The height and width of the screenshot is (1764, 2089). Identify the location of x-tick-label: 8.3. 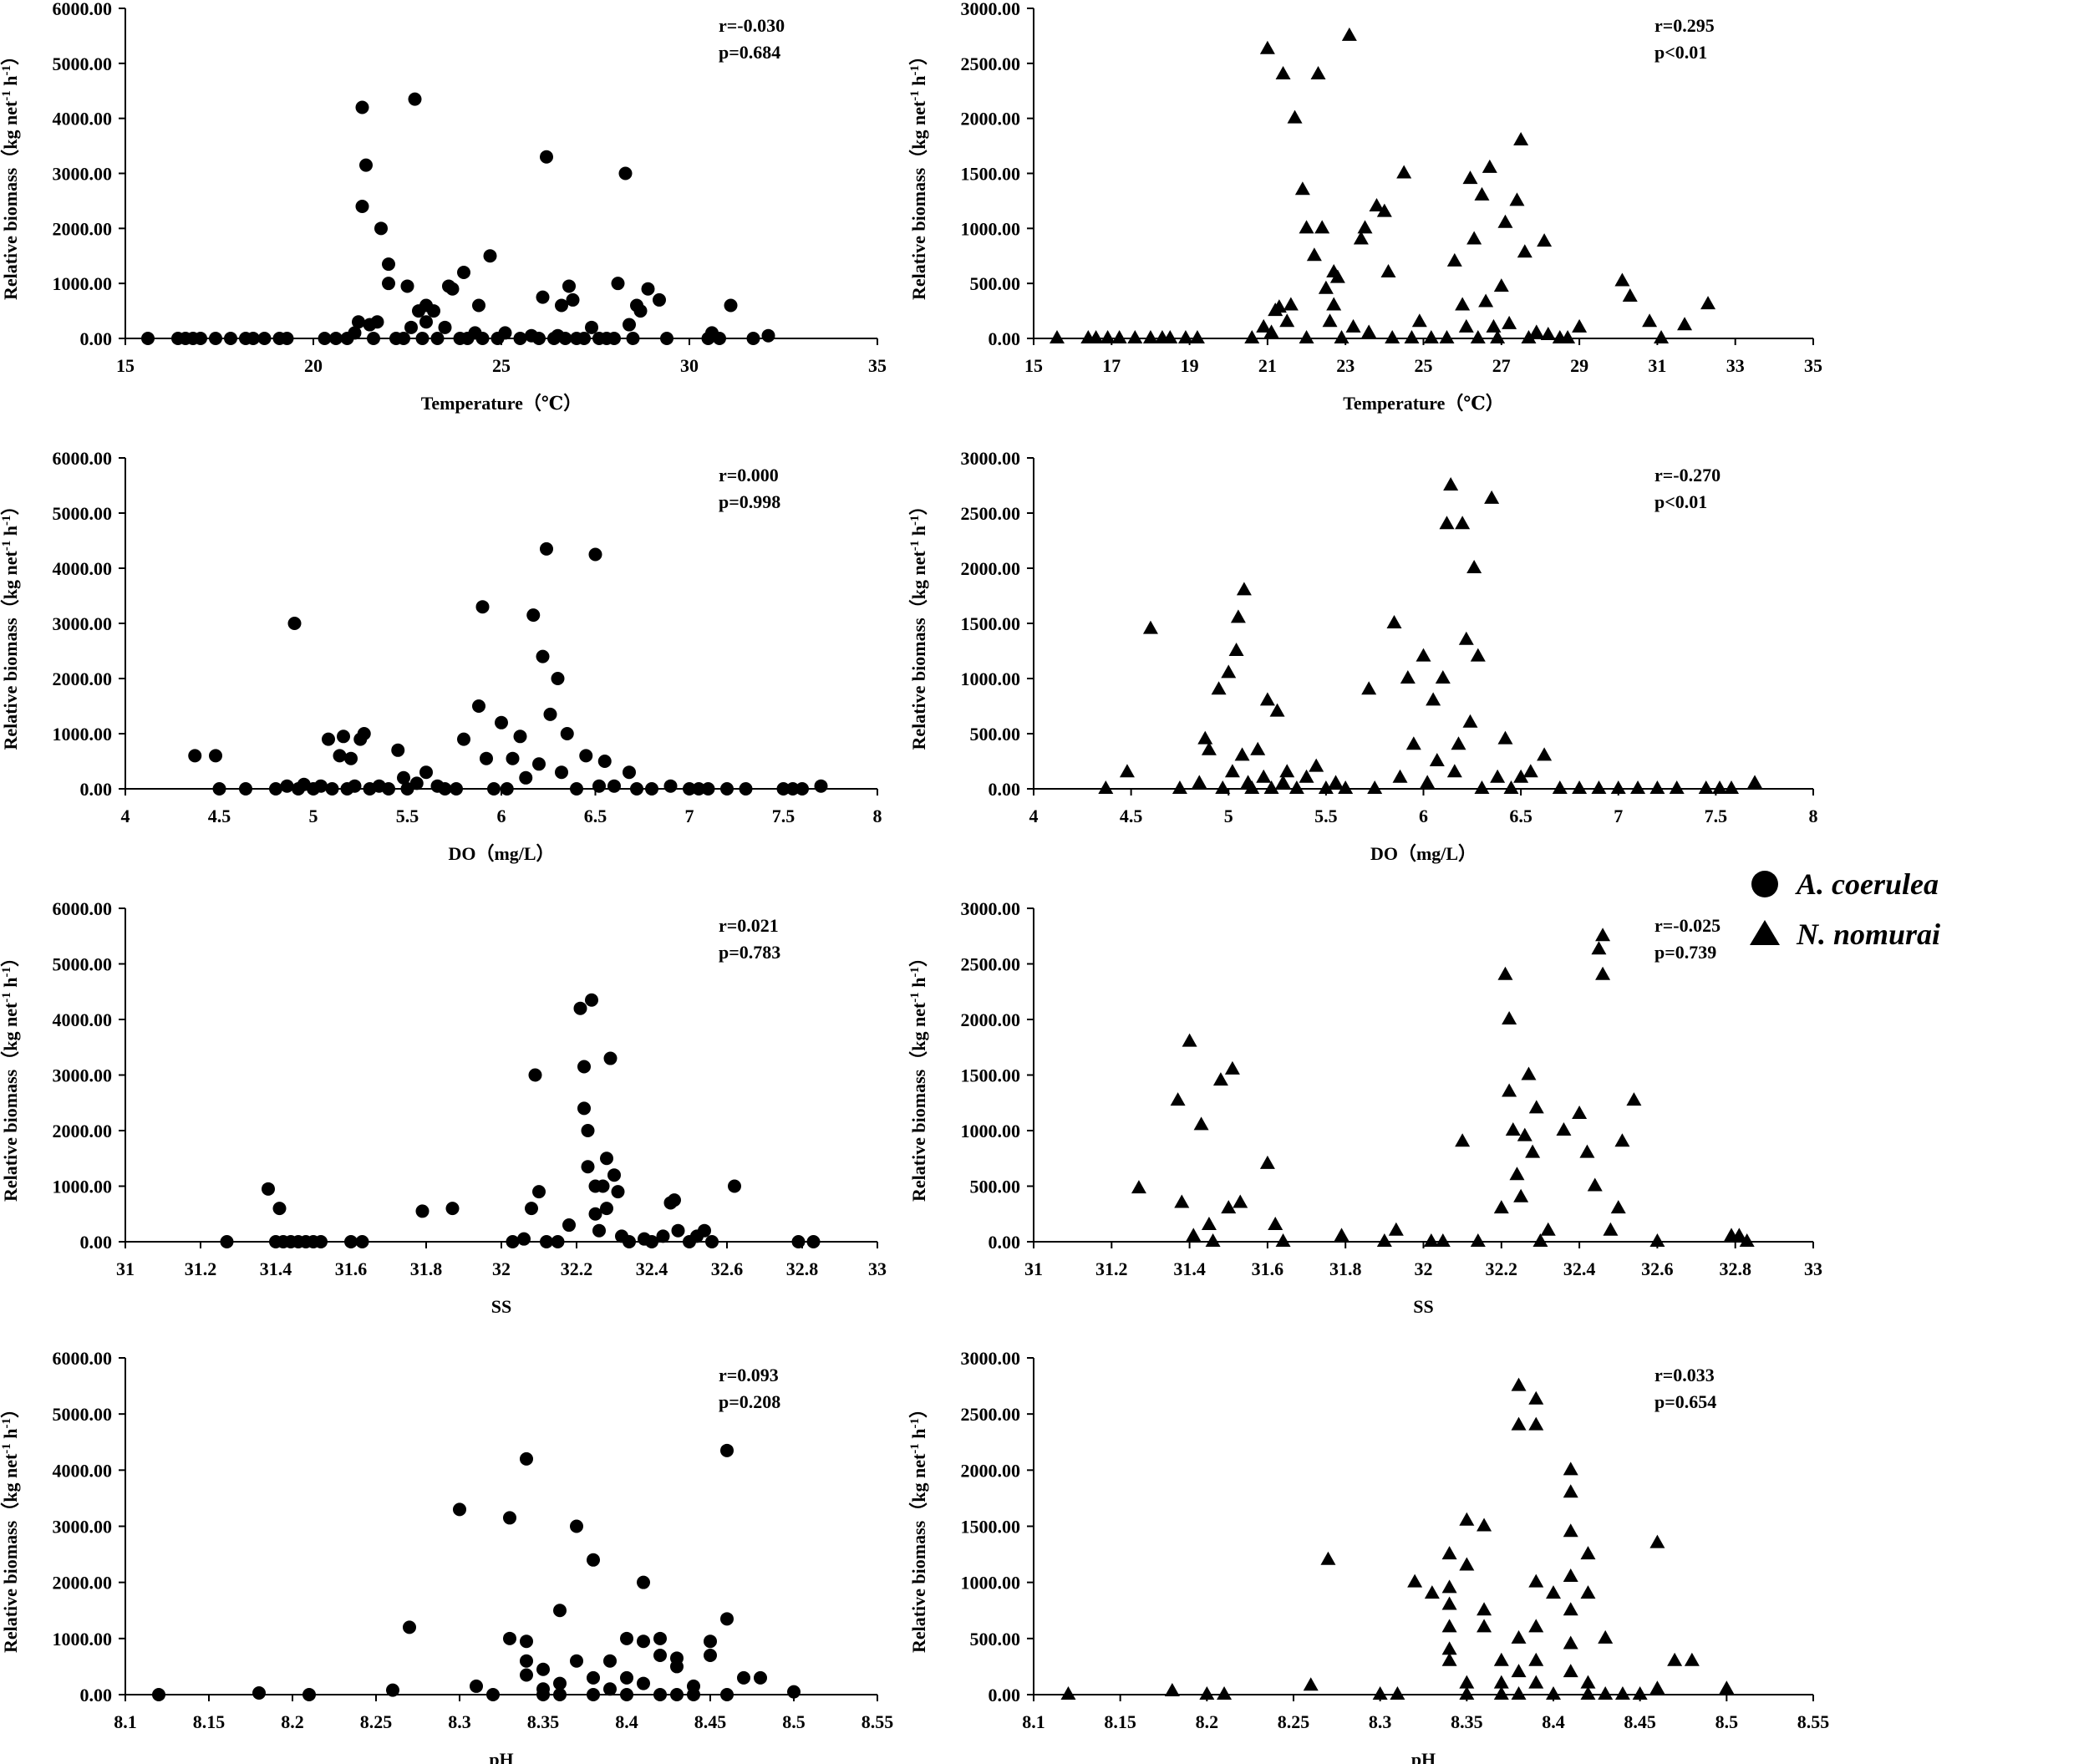
(1380, 1721).